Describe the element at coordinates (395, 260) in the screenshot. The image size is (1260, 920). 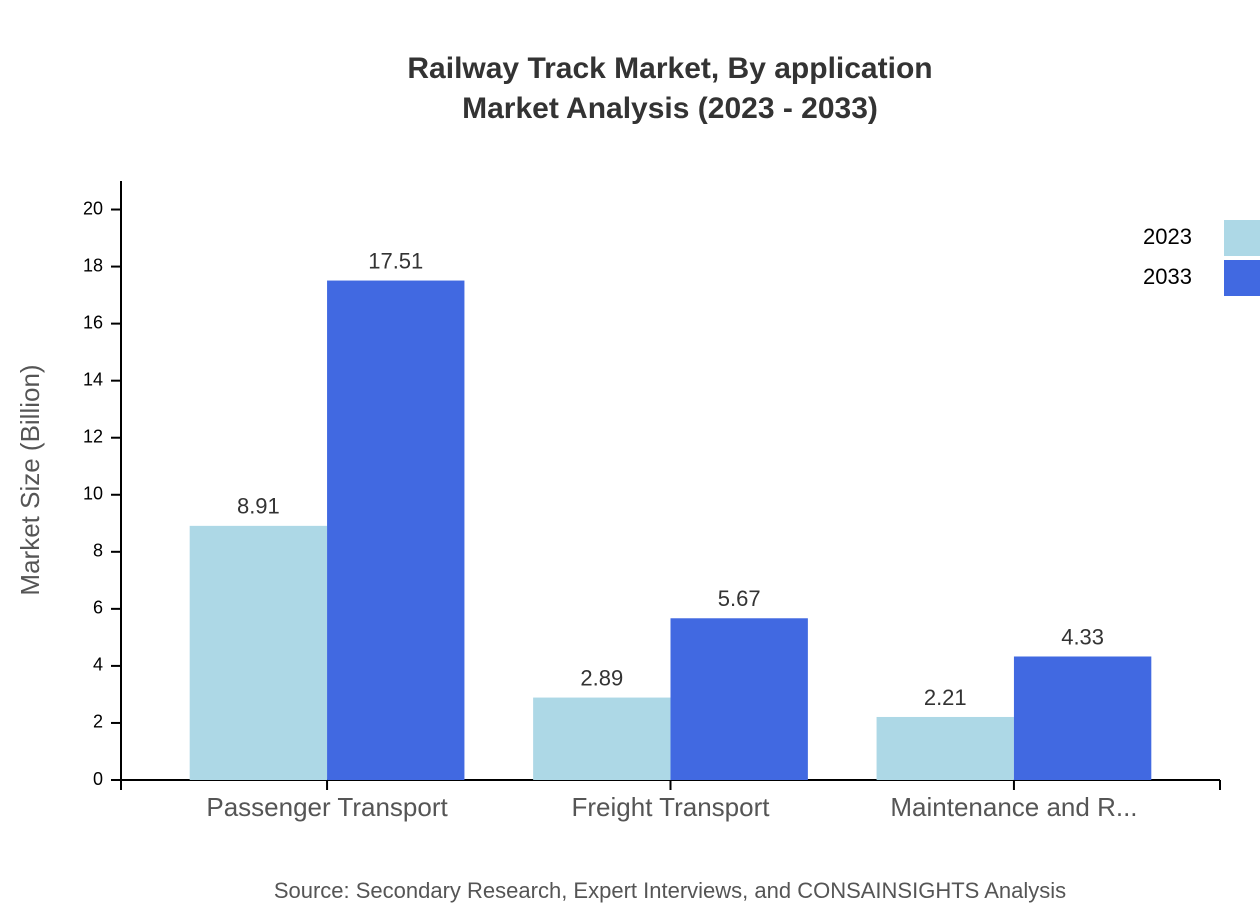
I see `value-label: 17.51` at that location.